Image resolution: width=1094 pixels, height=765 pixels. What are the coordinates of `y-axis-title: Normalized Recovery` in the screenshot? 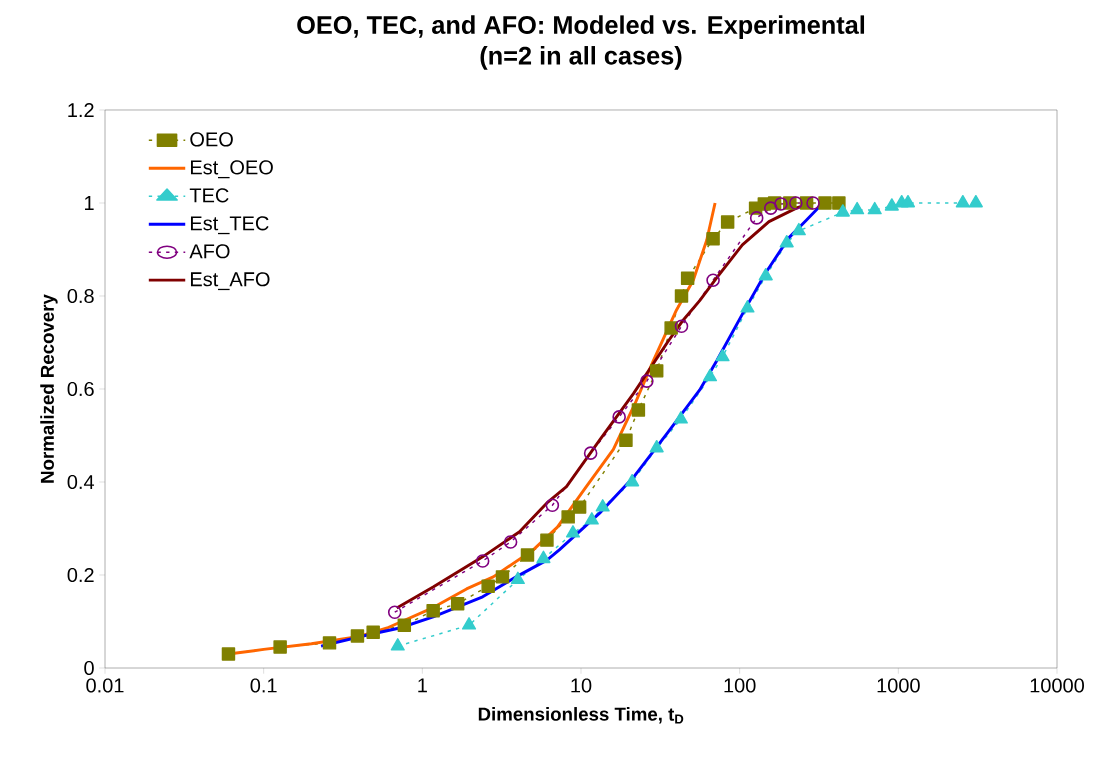 It's located at (49, 388).